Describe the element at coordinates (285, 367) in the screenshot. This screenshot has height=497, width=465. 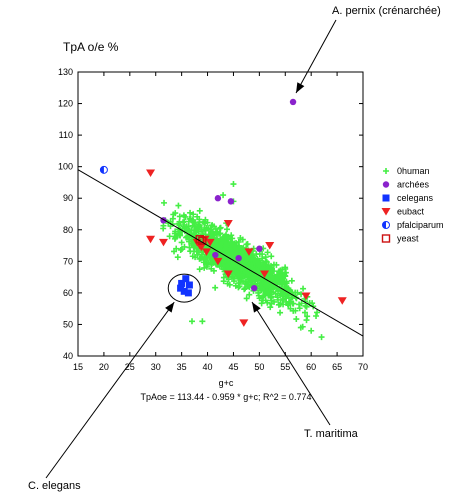
I see `x-tick-label: 55` at that location.